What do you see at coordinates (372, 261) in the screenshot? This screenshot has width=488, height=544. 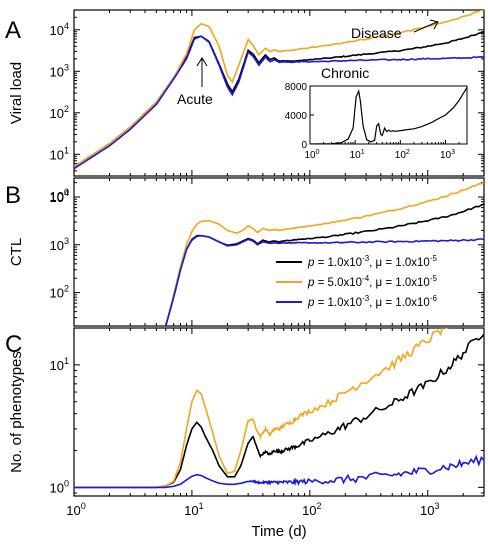 I see `legend-label: p = 1.0x10-3, μ = 1.0x10-5` at bounding box center [372, 261].